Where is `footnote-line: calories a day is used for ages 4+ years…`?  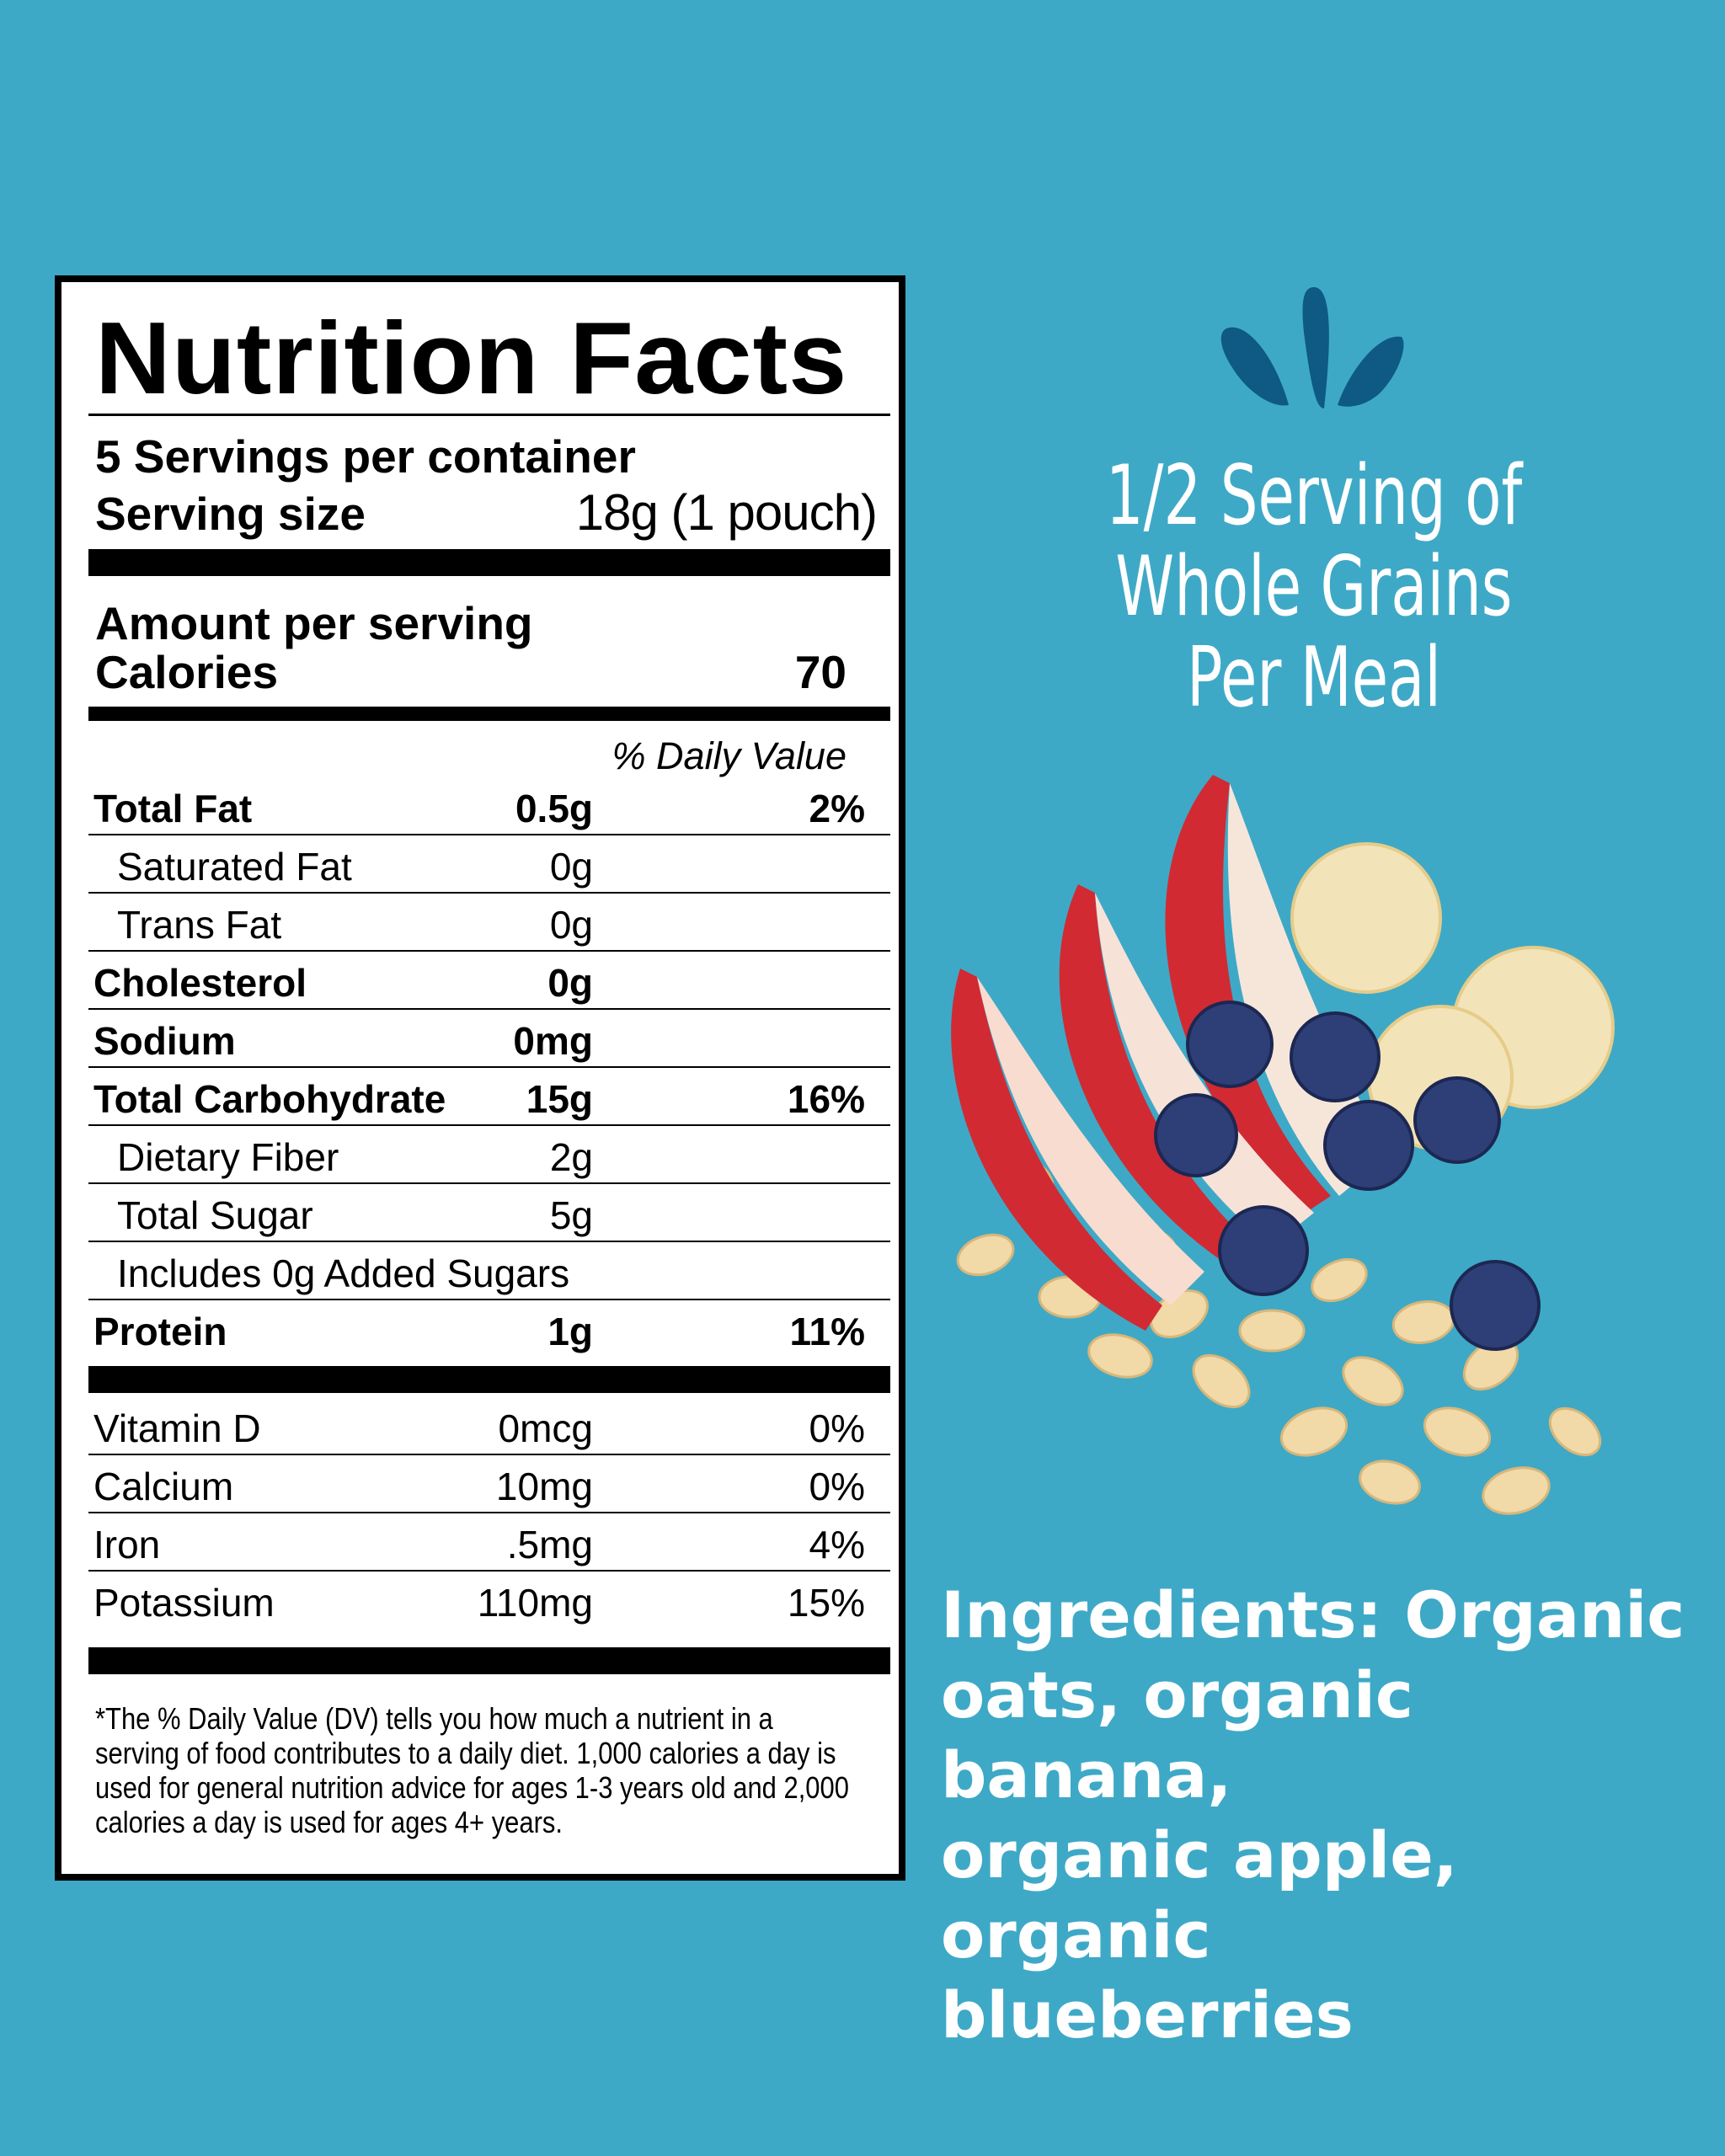 footnote-line: calories a day is used for ages 4+ years… is located at coordinates (329, 1822).